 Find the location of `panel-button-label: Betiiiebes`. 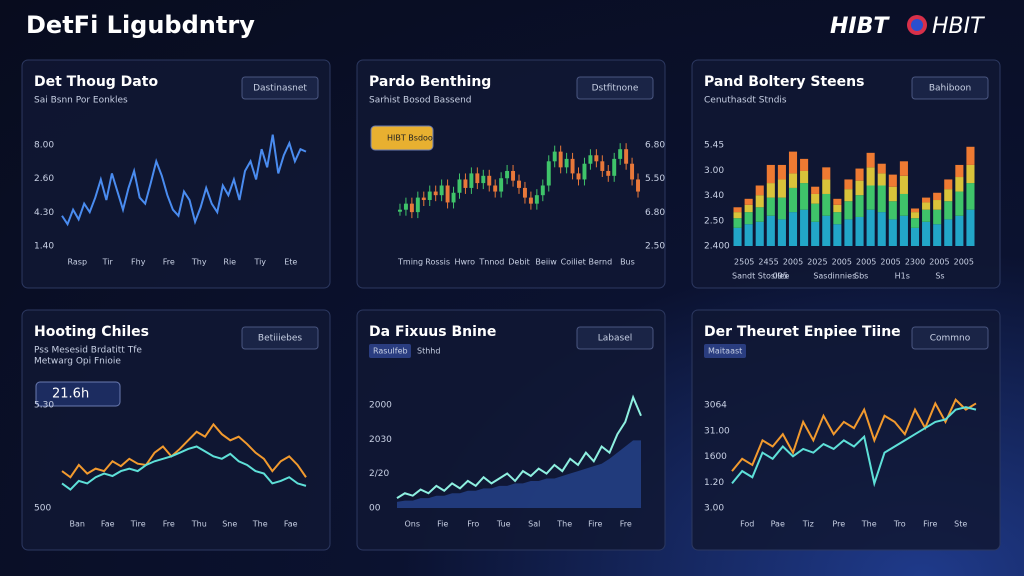

panel-button-label: Betiiiebes is located at coordinates (280, 339).